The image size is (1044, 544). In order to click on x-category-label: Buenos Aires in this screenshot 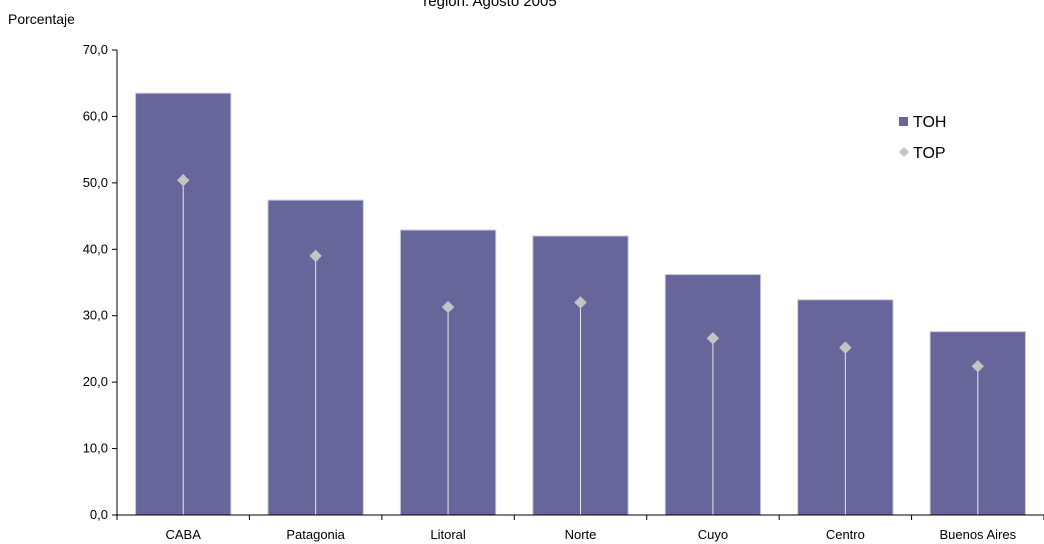, I will do `click(977, 534)`.